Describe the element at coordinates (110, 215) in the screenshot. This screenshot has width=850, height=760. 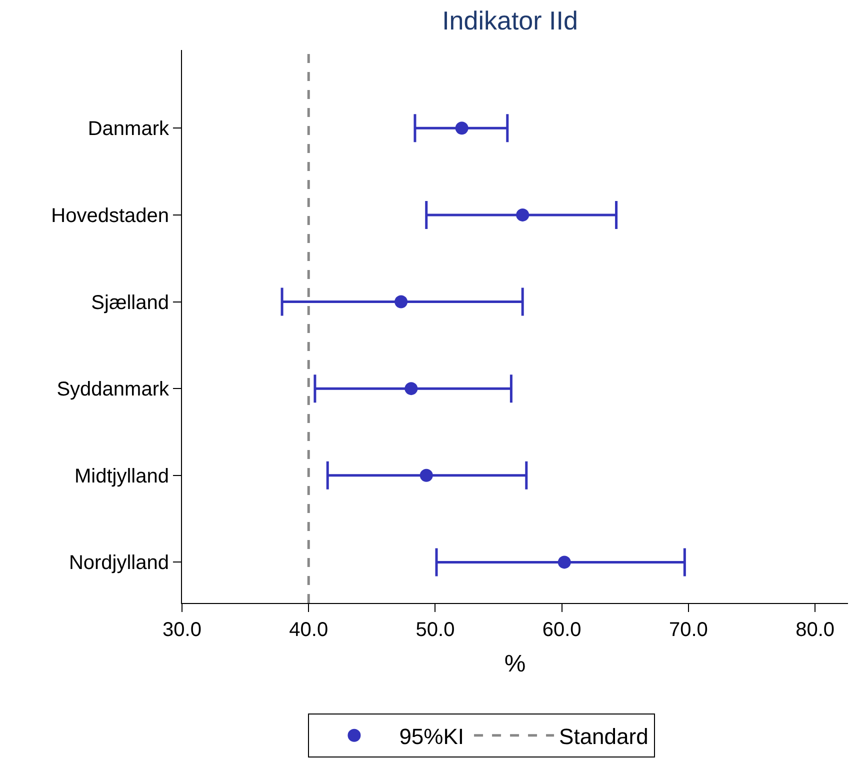
I see `y-tick-label: Hovedstaden` at that location.